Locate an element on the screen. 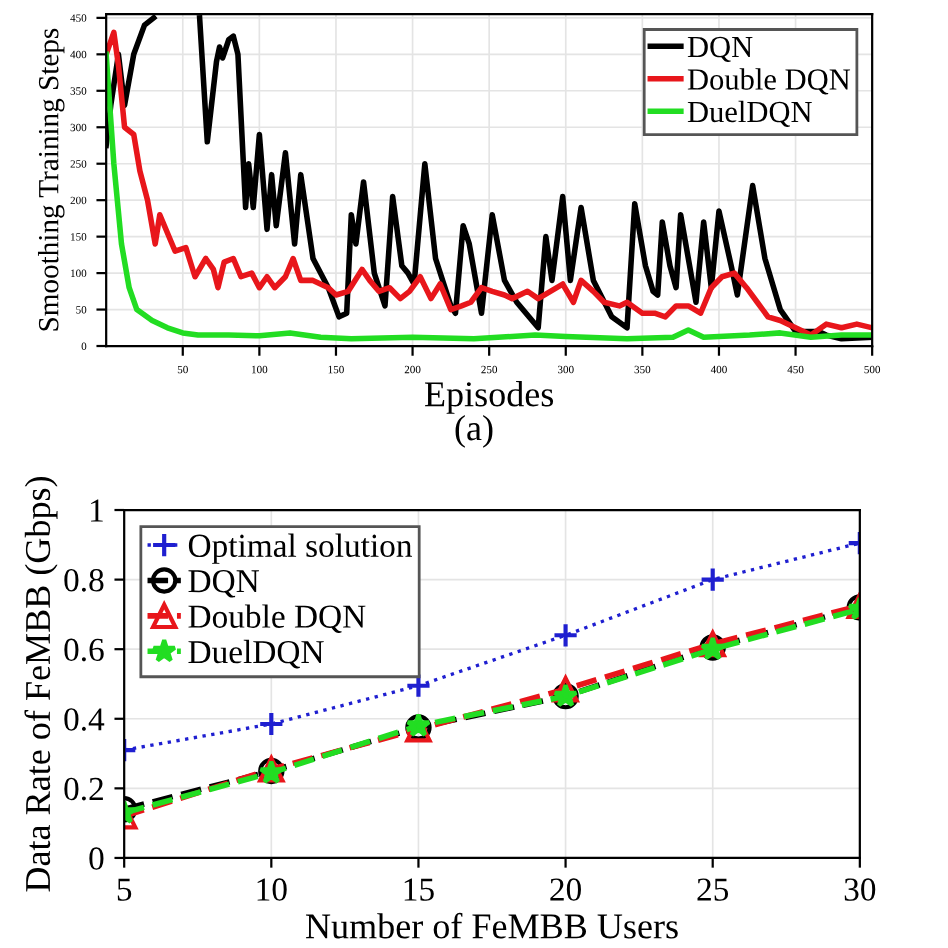 This screenshot has height=948, width=948. y-axis-title: Data Rate of FeMBB (Gbps) is located at coordinates (41, 684).